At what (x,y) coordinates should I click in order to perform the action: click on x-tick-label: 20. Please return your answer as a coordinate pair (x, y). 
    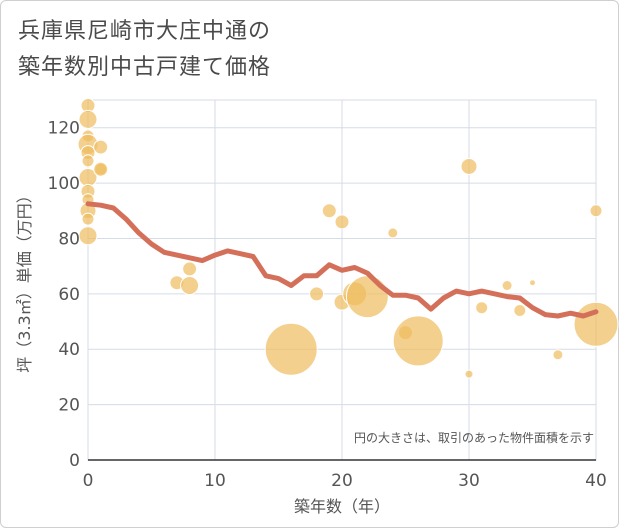
    Looking at the image, I should click on (342, 481).